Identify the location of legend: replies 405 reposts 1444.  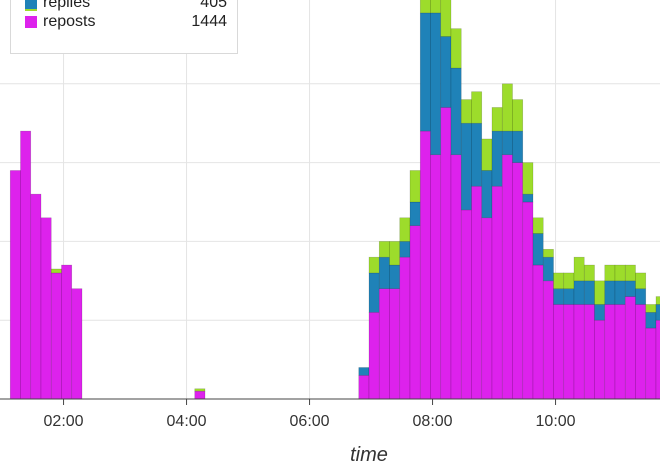
(124, 27).